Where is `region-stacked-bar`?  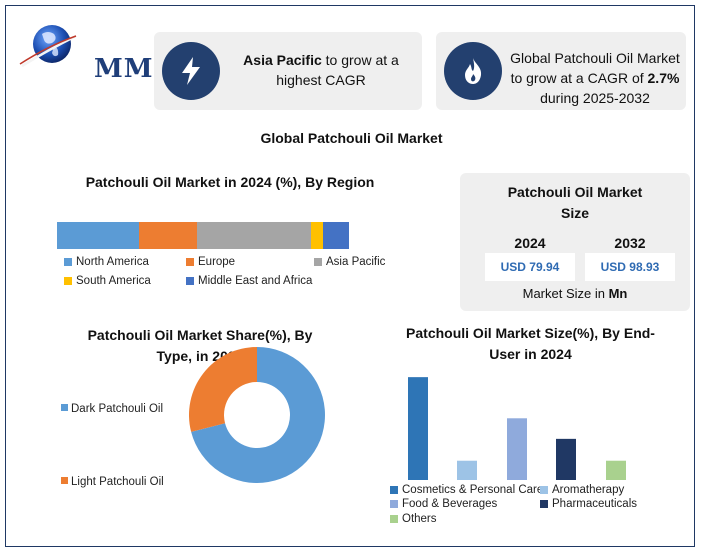
region-stacked-bar is located at coordinates (203, 235).